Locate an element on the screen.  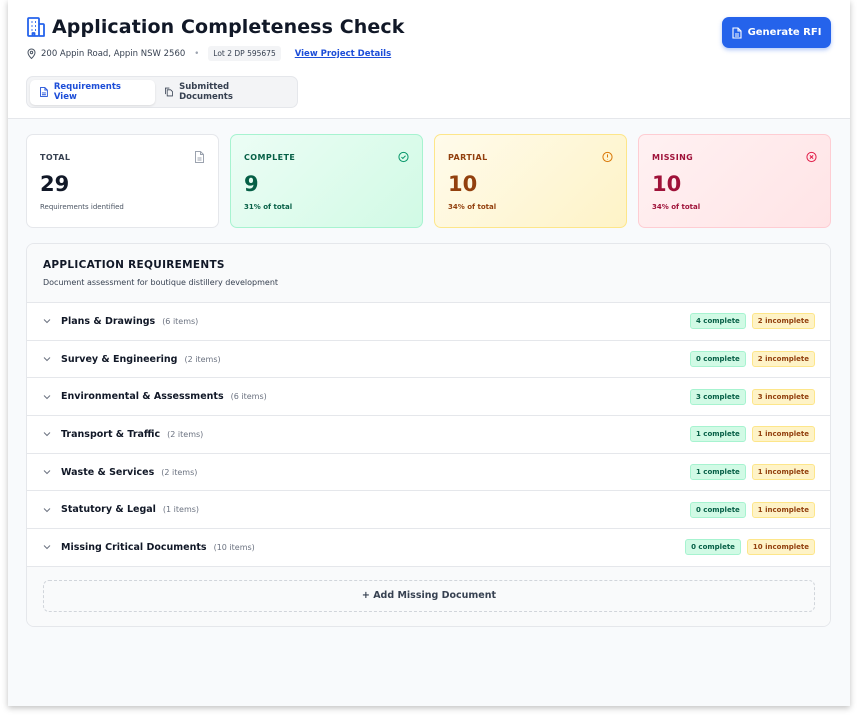
generate-rfi-label: Generate RFI is located at coordinates (784, 32).